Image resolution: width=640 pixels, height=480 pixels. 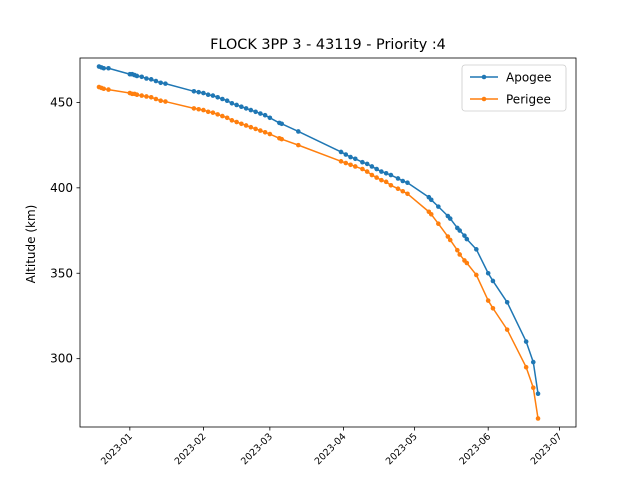 I want to click on y-tick-label: 450, so click(x=61, y=102).